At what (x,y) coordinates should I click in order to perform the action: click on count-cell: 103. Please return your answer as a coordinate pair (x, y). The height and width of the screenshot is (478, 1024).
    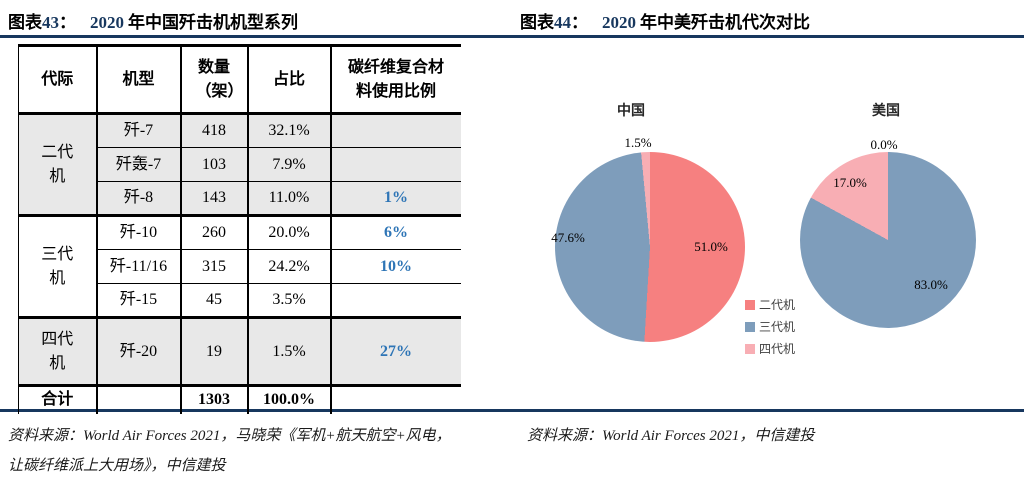
    Looking at the image, I should click on (213, 164).